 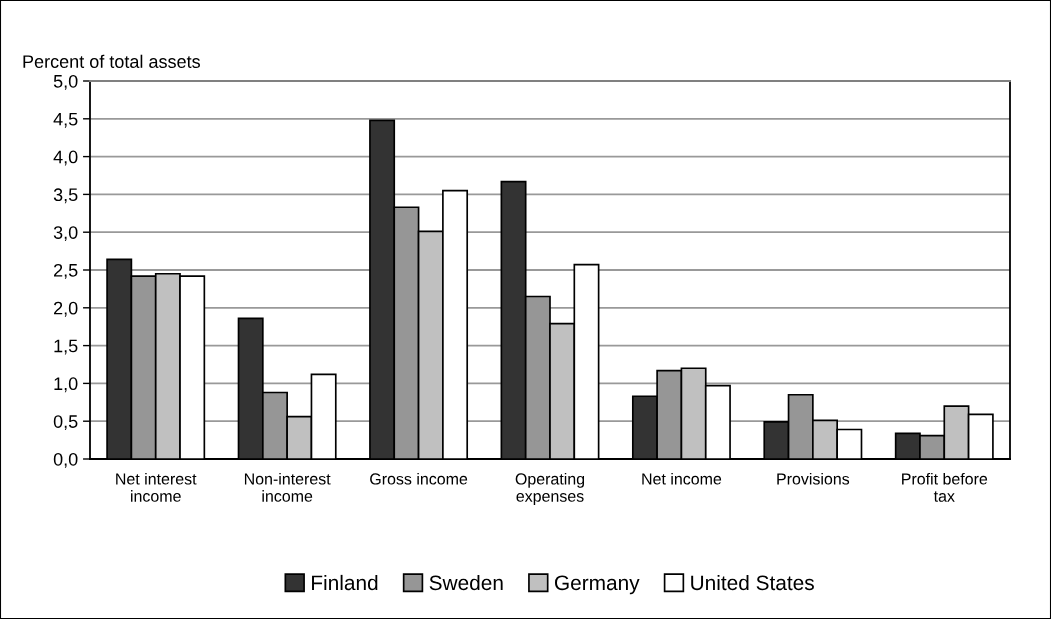 What do you see at coordinates (66, 347) in the screenshot?
I see `y-tick-label: 1,5` at bounding box center [66, 347].